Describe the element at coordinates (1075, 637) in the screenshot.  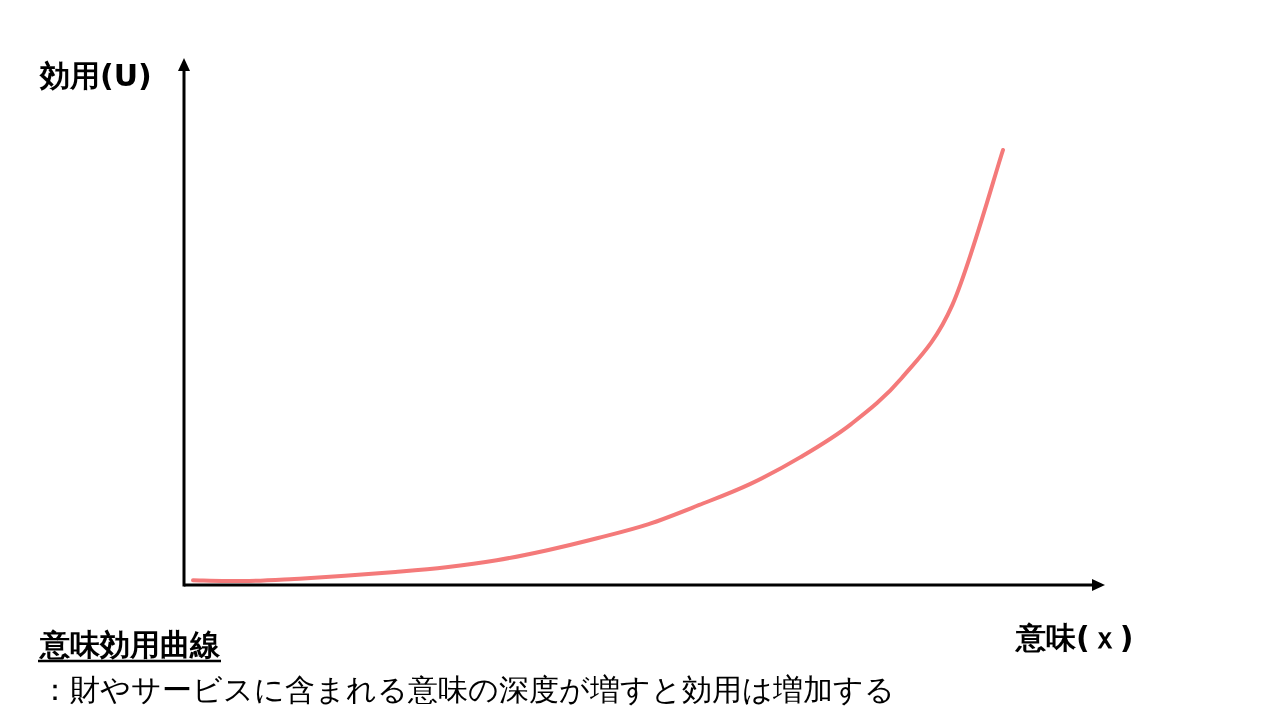
I see `xlabel: 意味(ｘ)` at that location.